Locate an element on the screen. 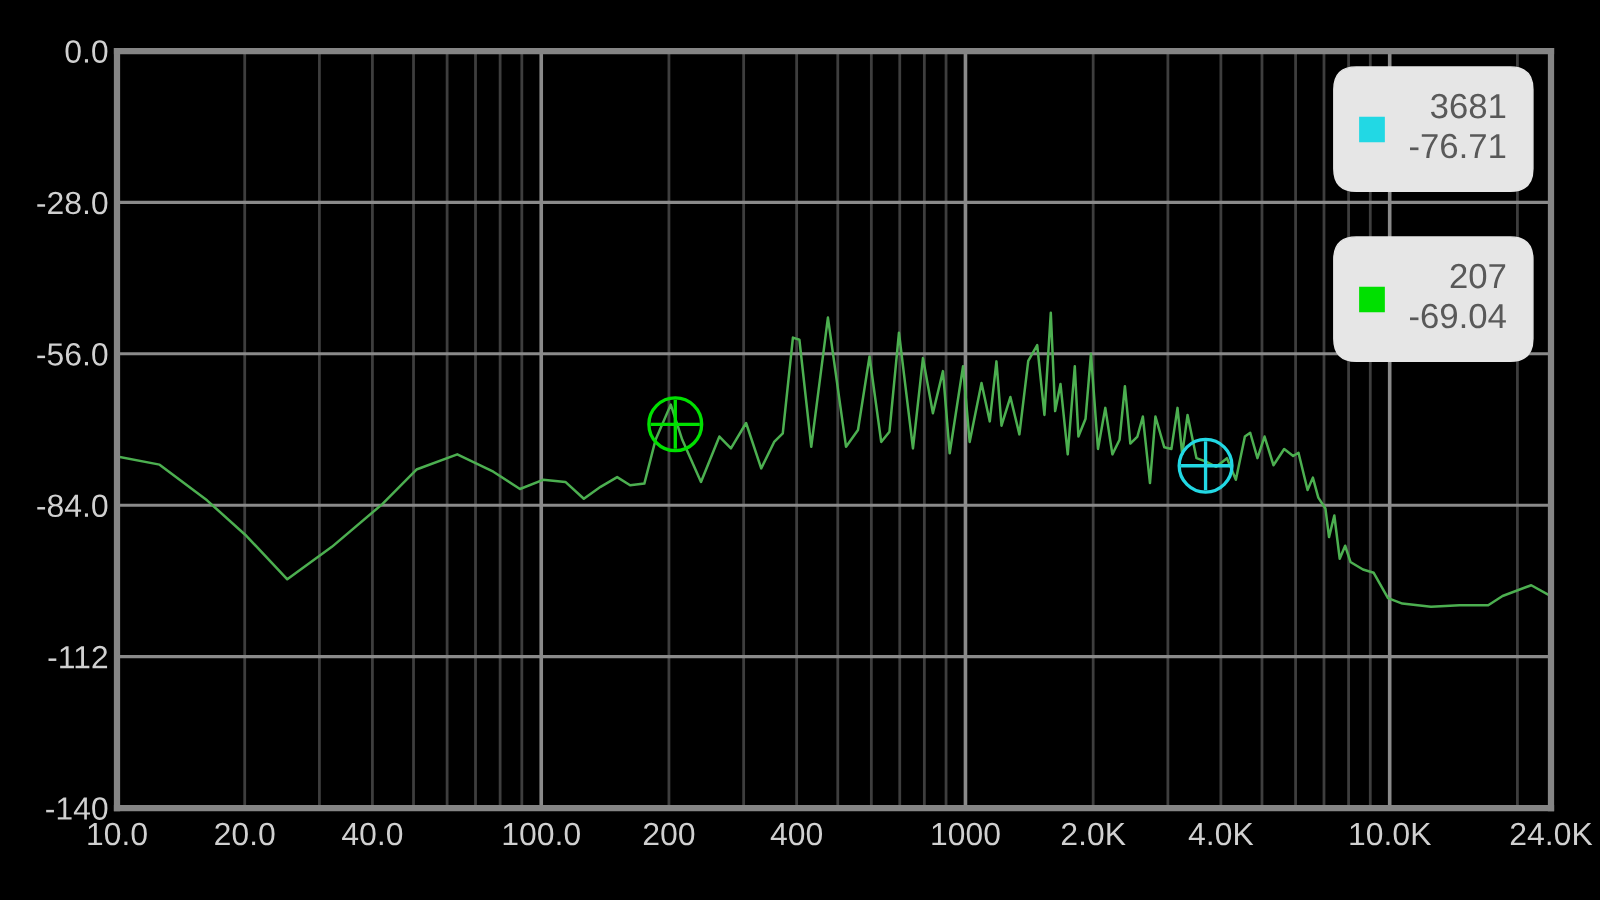  x-tick-label: 2.0K is located at coordinates (1093, 834).